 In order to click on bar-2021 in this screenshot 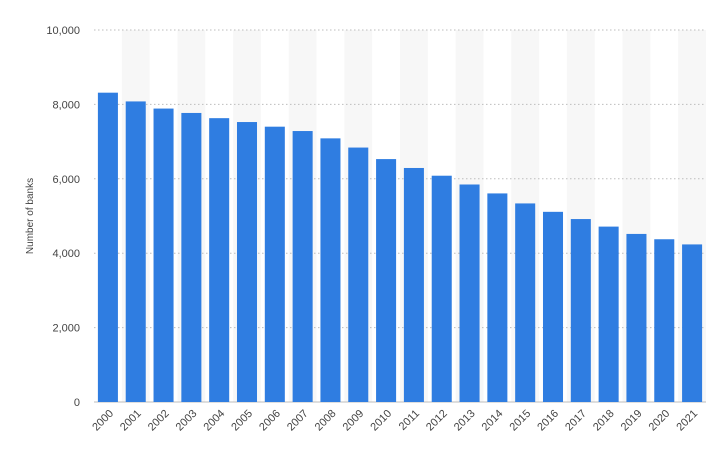, I will do `click(692, 323)`.